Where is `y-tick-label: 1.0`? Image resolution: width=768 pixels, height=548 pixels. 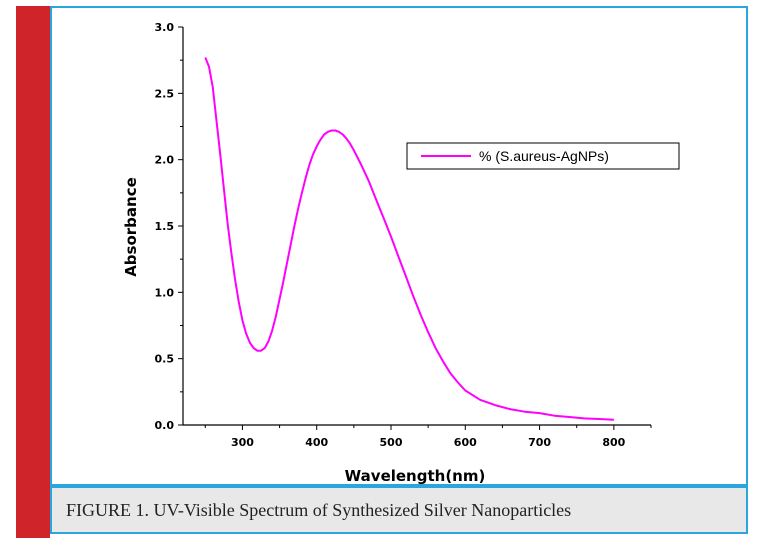
y-tick-label: 1.0 is located at coordinates (165, 292).